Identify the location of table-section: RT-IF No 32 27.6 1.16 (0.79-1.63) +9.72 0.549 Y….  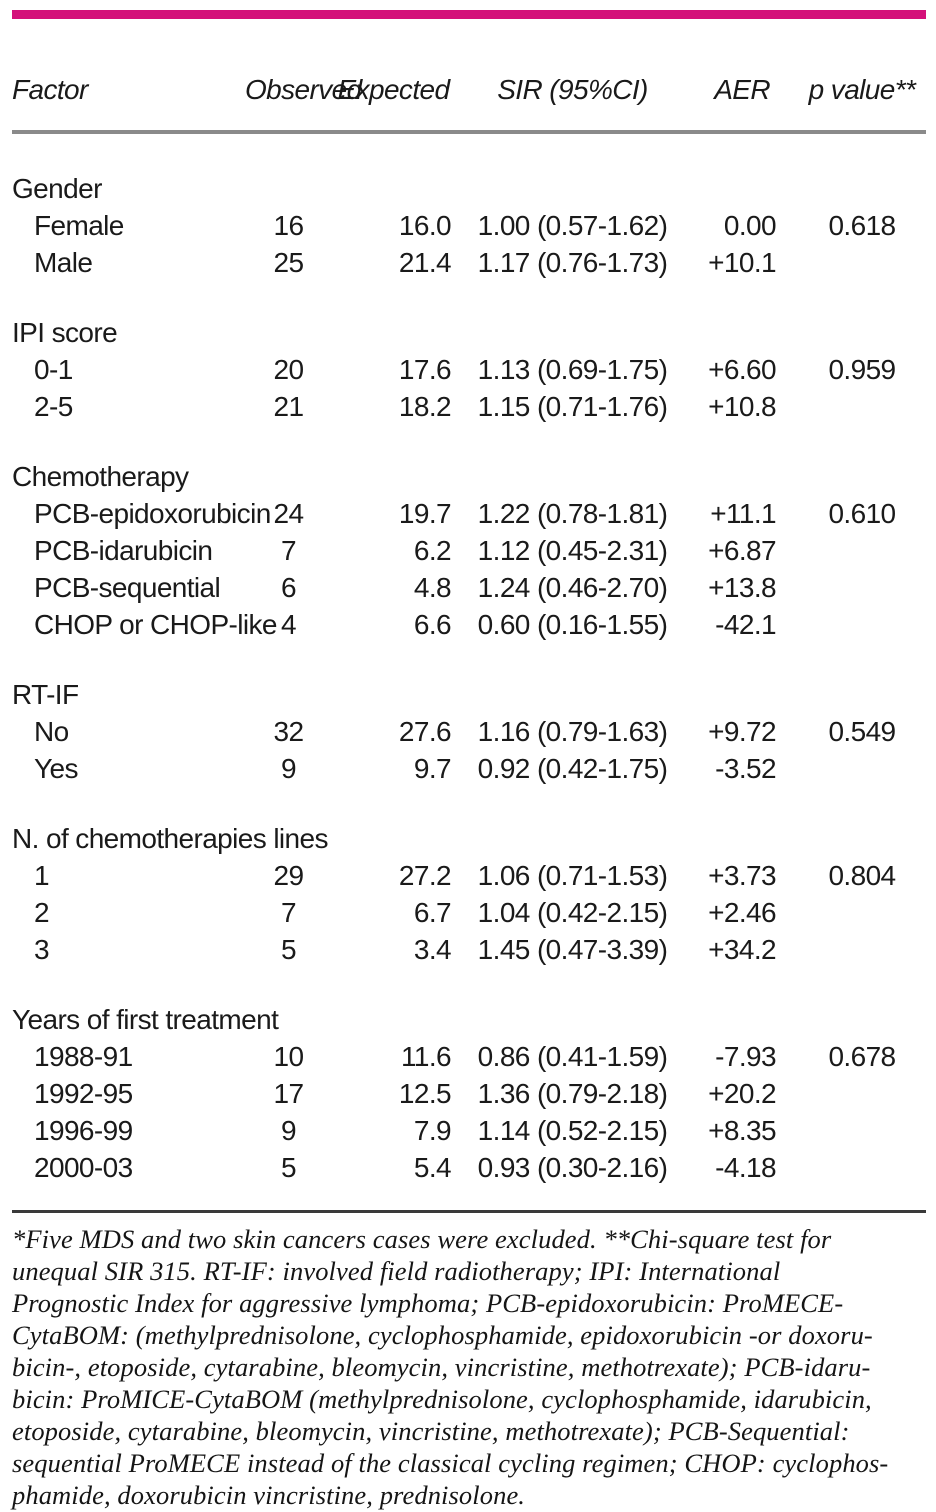
(469, 731).